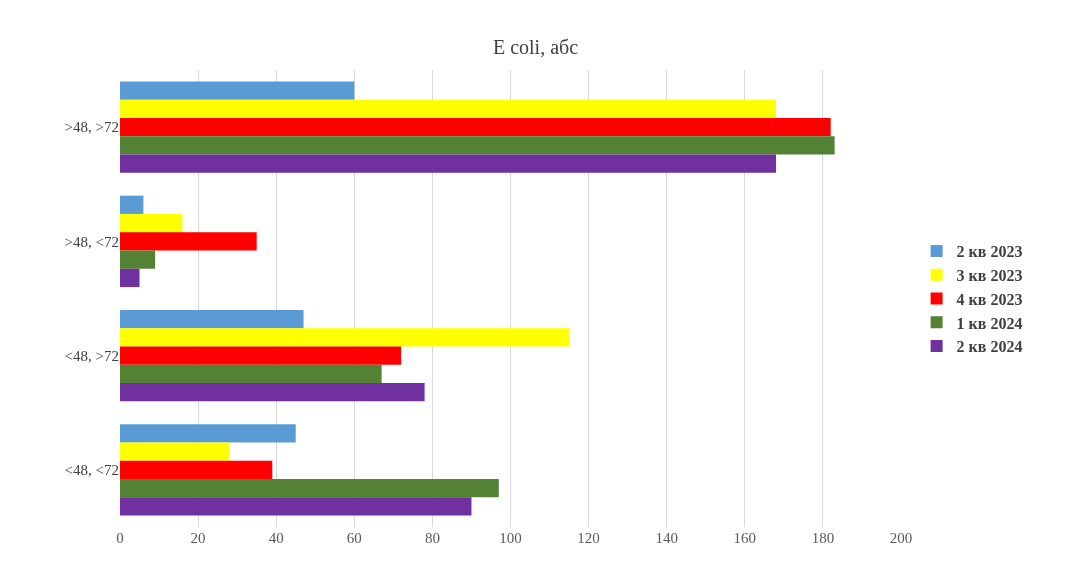  I want to click on x-tick-label: 180, so click(823, 538).